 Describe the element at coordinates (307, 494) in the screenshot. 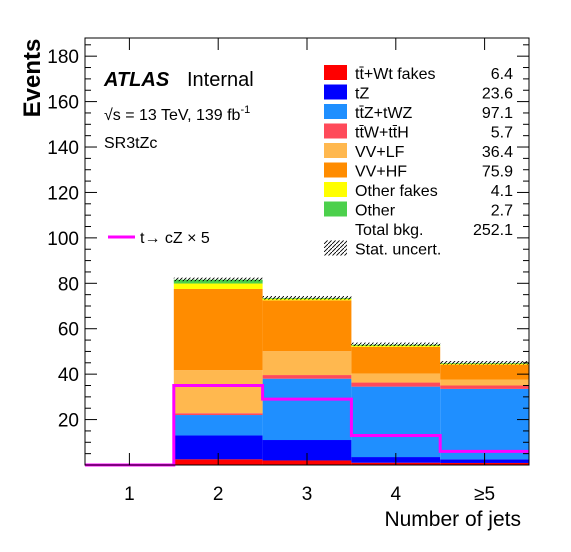

I see `x-tick-label-2: 3` at that location.